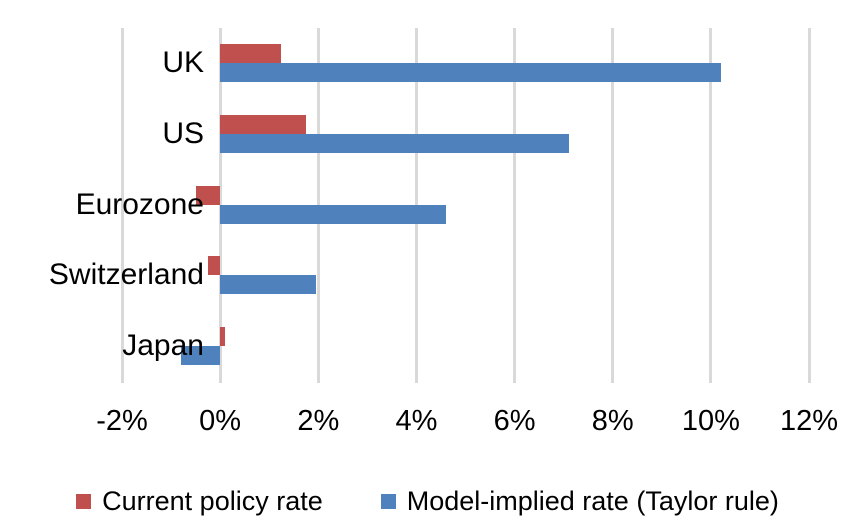 Image resolution: width=855 pixels, height=524 pixels. I want to click on x-tick-label: 10%, so click(710, 421).